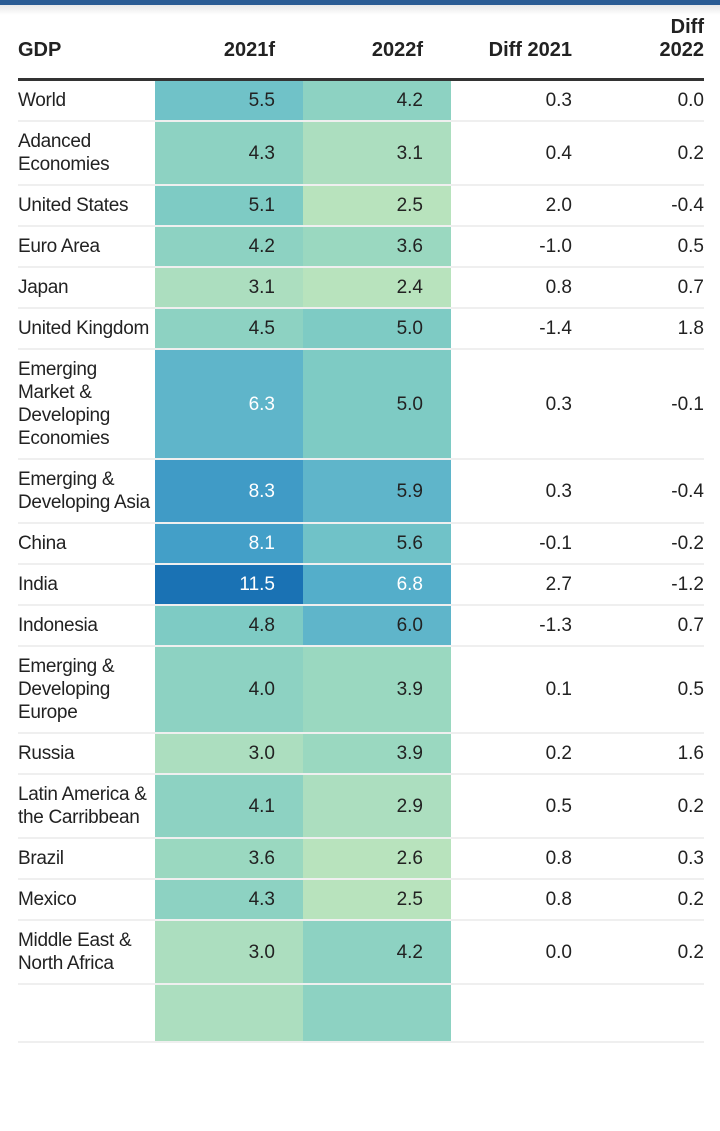 The image size is (720, 1131). Describe the element at coordinates (377, 899) in the screenshot. I see `cell-2022f: 2.5` at that location.